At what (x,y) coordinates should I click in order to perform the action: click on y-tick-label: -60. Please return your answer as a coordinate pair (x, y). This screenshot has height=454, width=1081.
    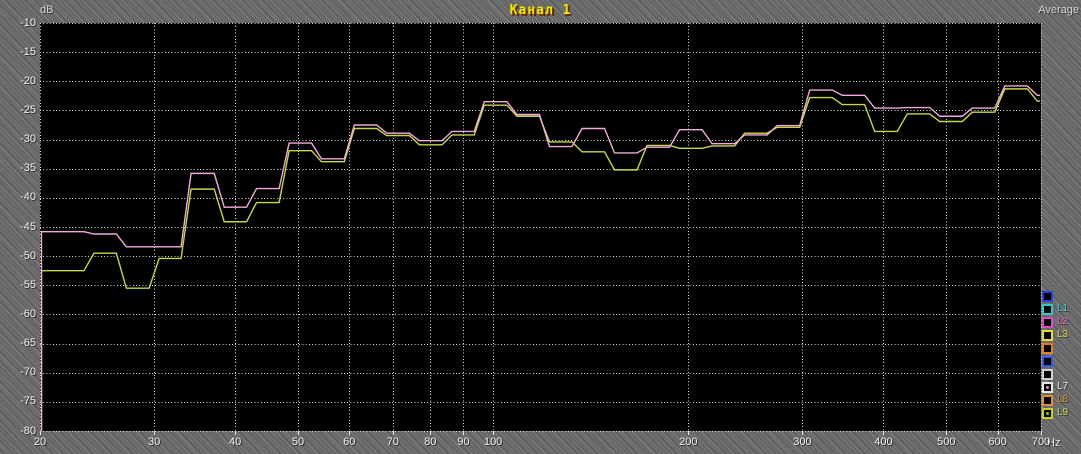
    Looking at the image, I should click on (28, 313).